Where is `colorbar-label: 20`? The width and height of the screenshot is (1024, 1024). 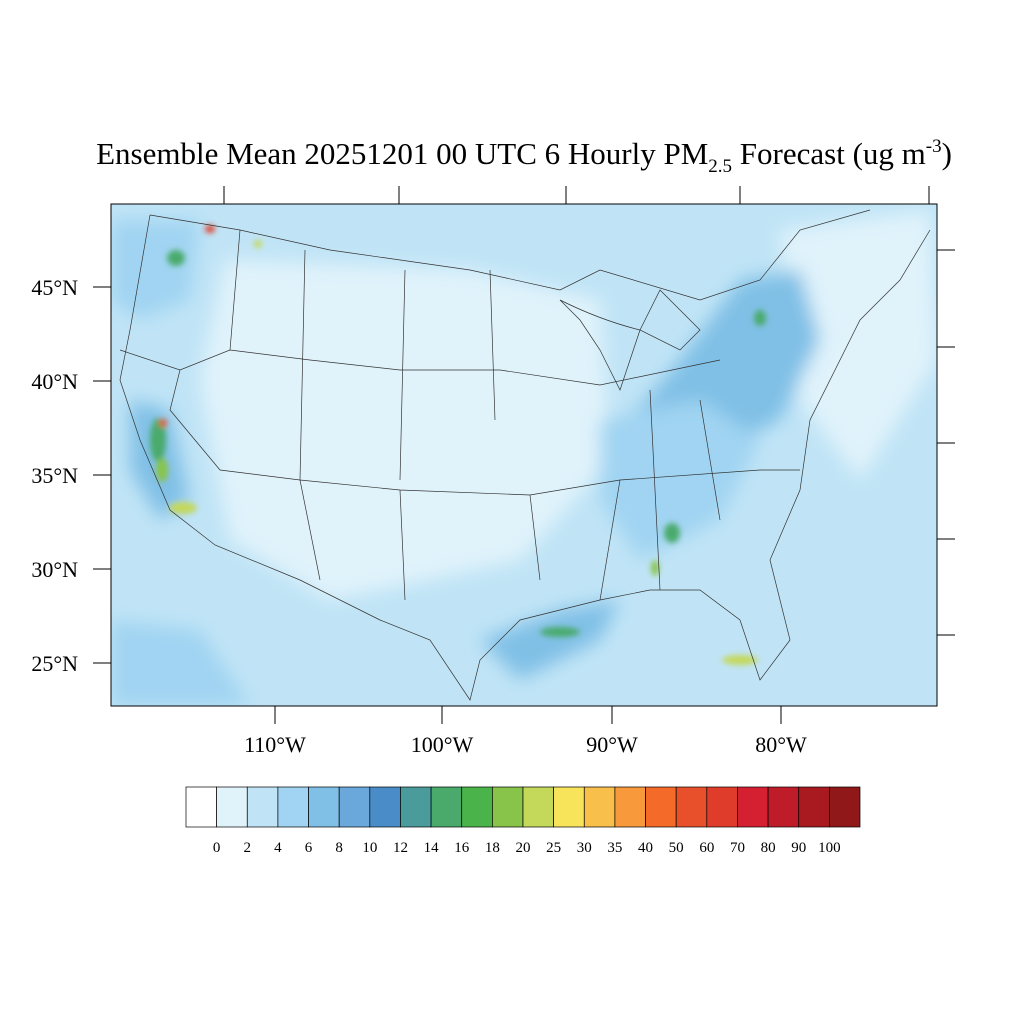
colorbar-label: 20 is located at coordinates (523, 848).